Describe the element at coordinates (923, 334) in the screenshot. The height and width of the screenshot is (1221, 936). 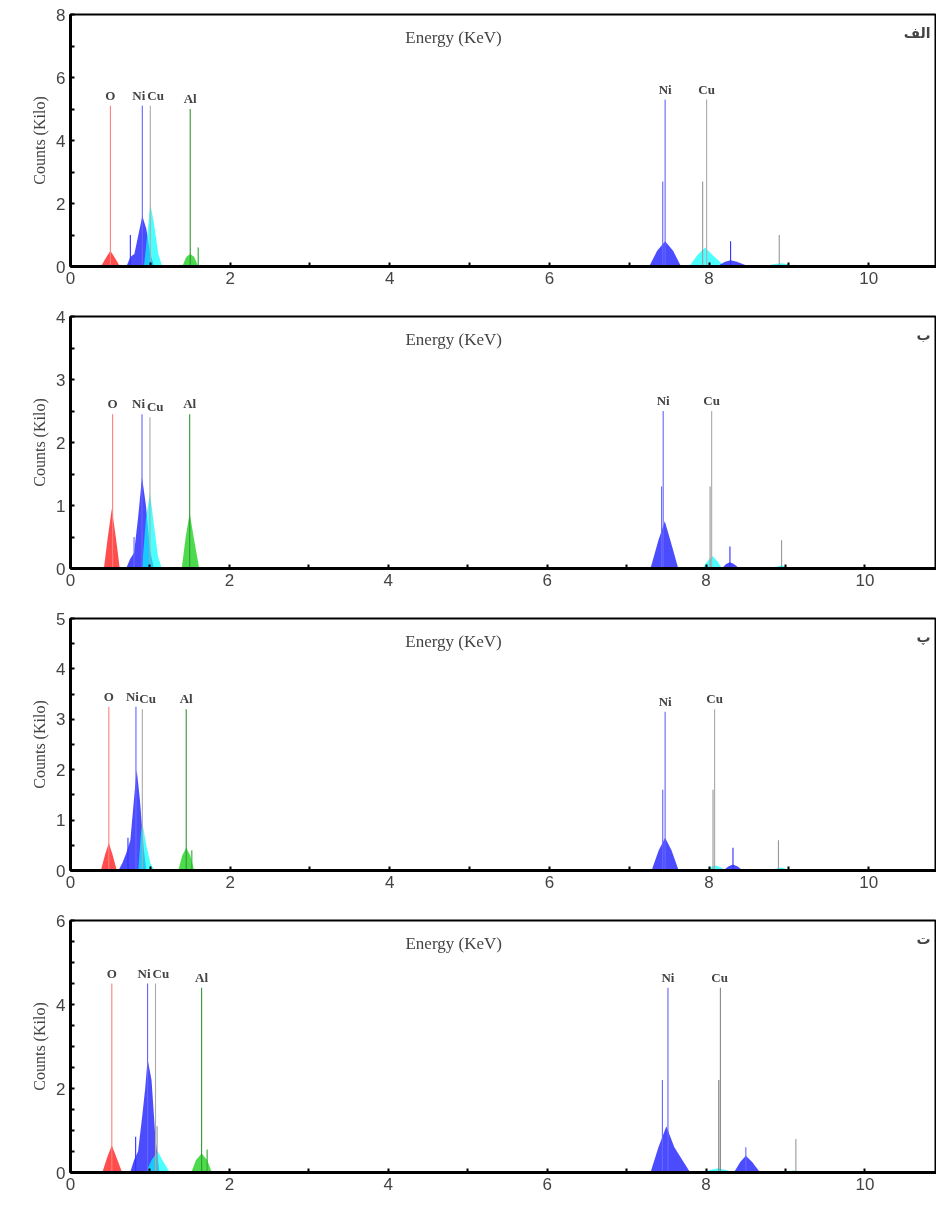
I see `text: ب` at that location.